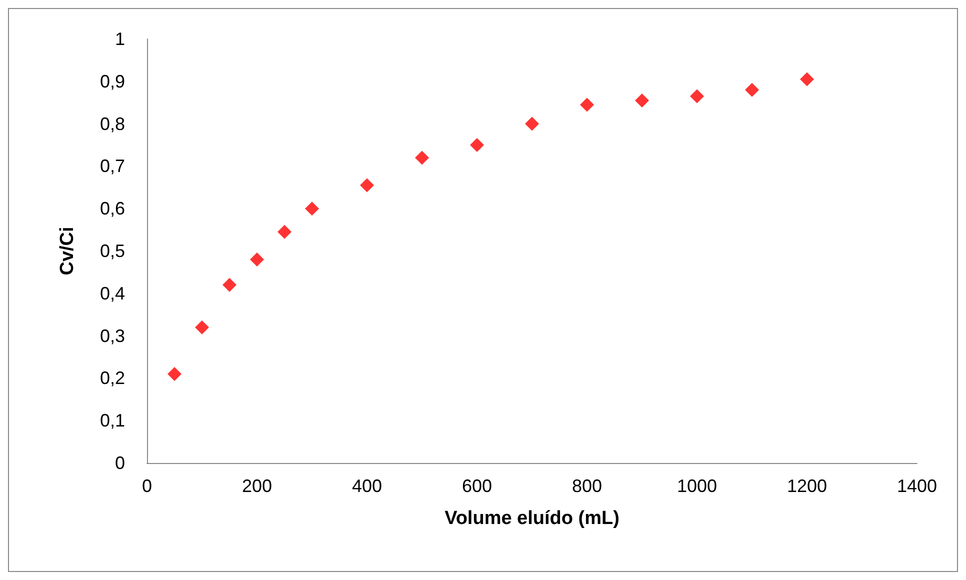 This screenshot has height=580, width=966. I want to click on y-tick-label: 1, so click(119, 39).